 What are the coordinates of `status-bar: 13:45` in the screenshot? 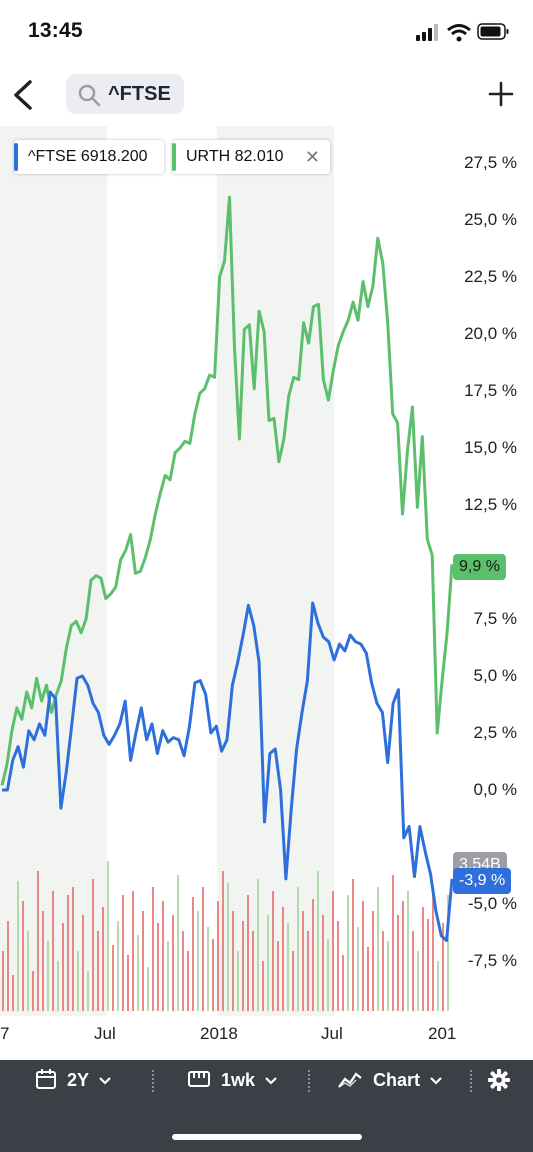 It's located at (266, 33).